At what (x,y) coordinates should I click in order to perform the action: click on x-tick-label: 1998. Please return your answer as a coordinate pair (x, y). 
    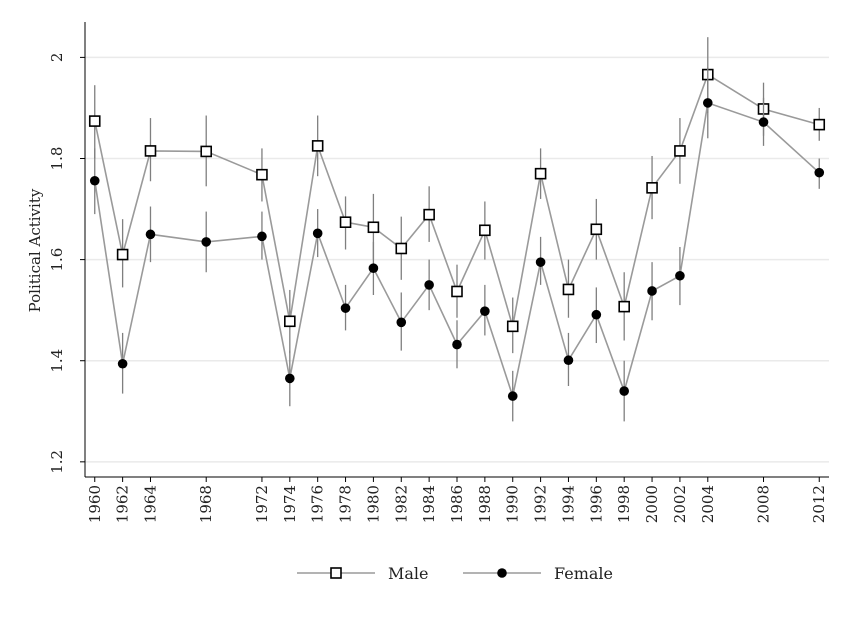
    Looking at the image, I should click on (624, 504).